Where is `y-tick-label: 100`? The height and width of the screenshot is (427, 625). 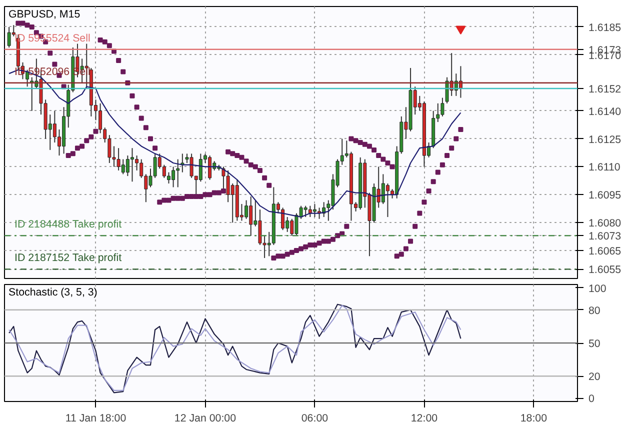
y-tick-label: 100 is located at coordinates (597, 288).